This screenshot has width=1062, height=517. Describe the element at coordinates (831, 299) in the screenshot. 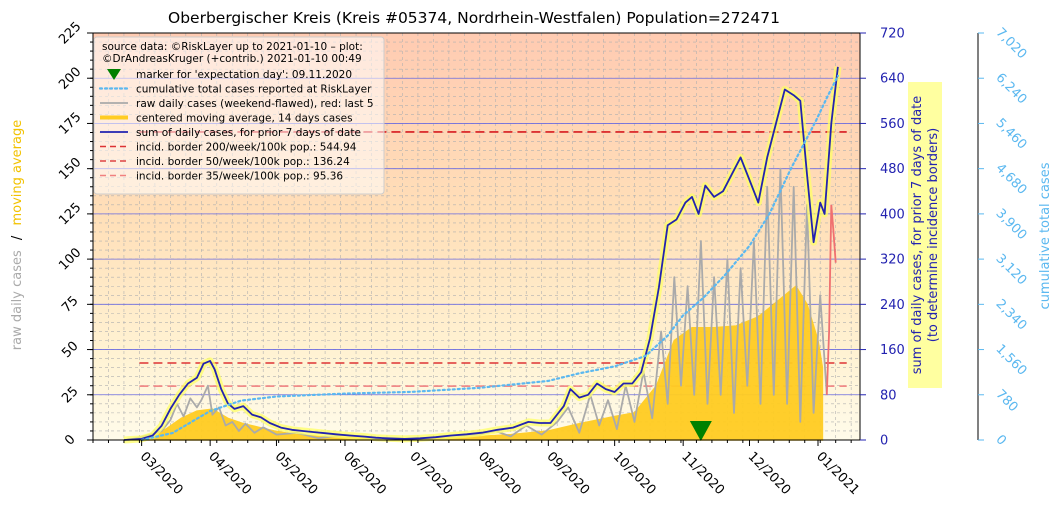

I see `raw-daily-last5-line` at that location.